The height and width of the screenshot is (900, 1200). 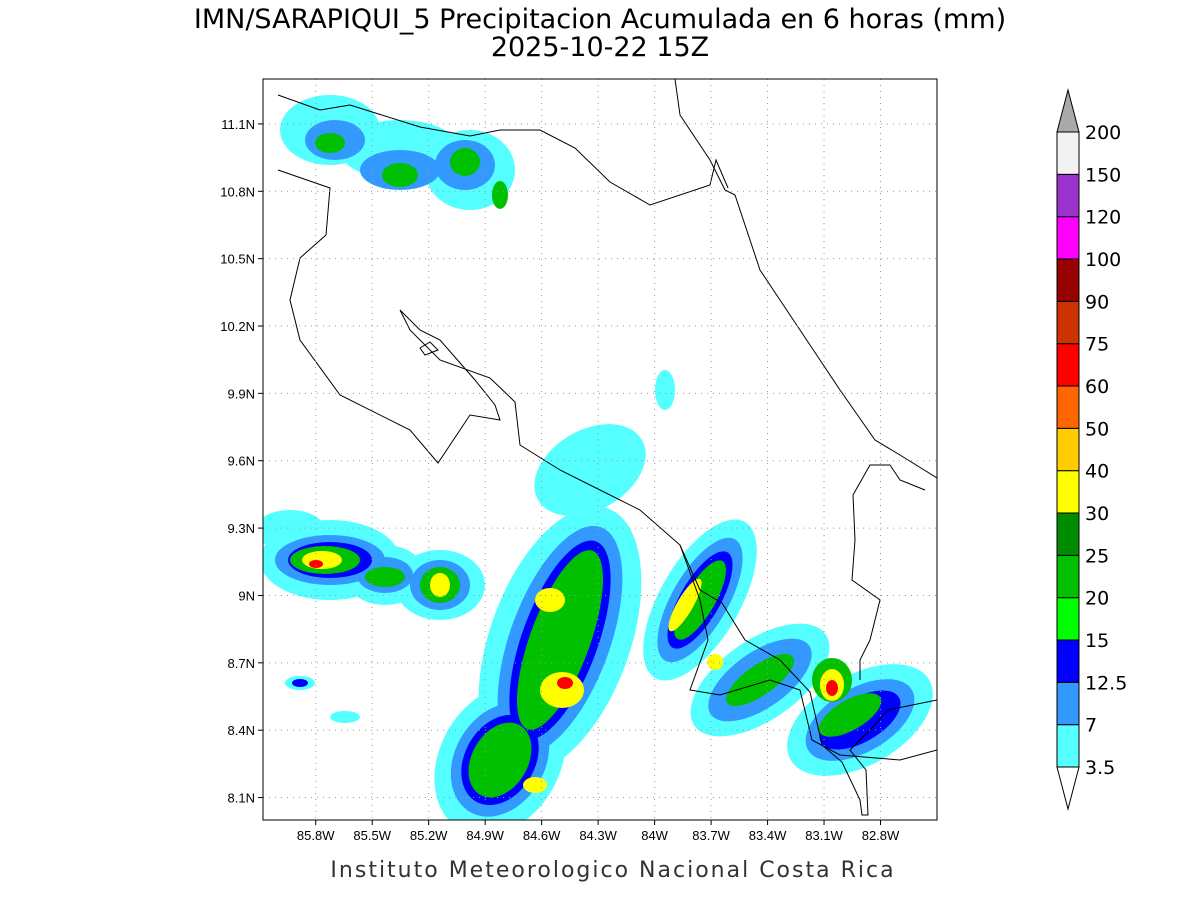 I want to click on colorbar-label: 90, so click(x=1097, y=302).